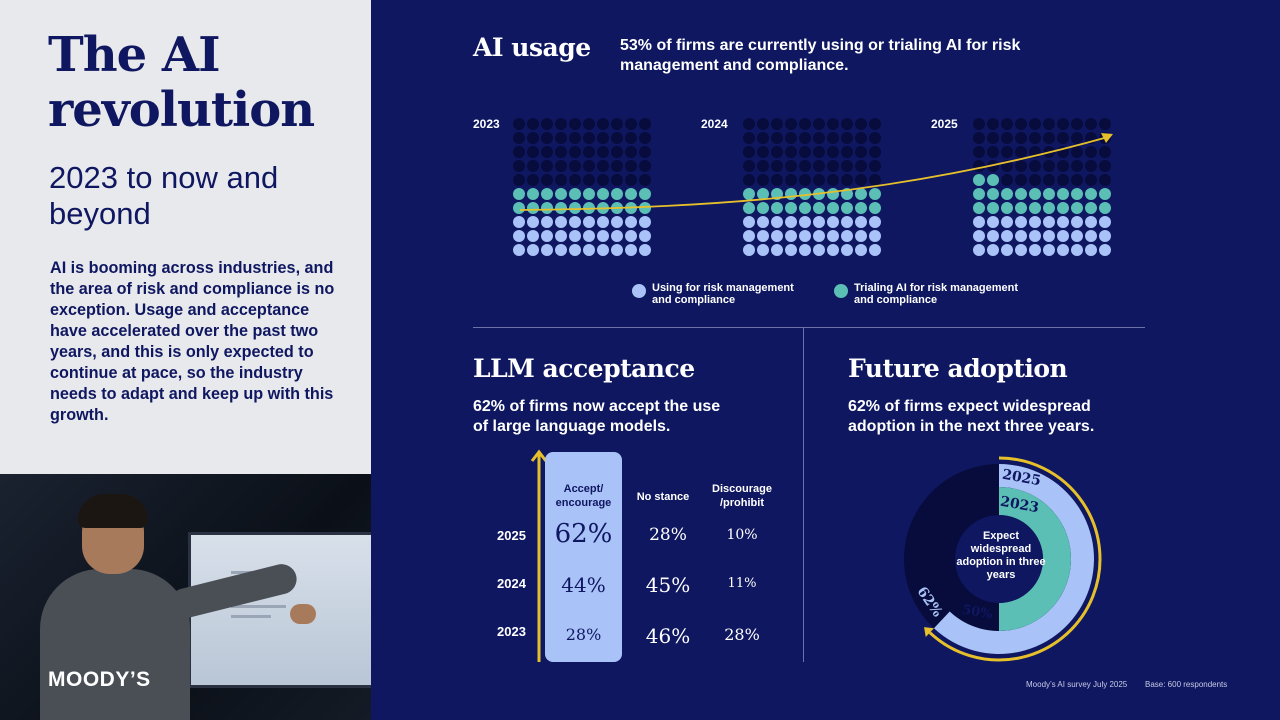  I want to click on row-year-2024: 2024, so click(511, 583).